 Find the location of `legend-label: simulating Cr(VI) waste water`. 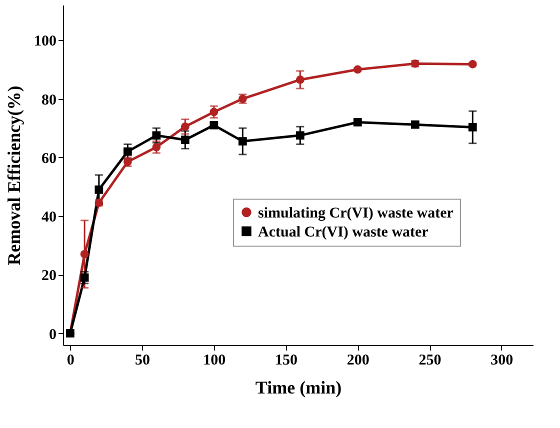

legend-label: simulating Cr(VI) waste water is located at coordinates (356, 213).